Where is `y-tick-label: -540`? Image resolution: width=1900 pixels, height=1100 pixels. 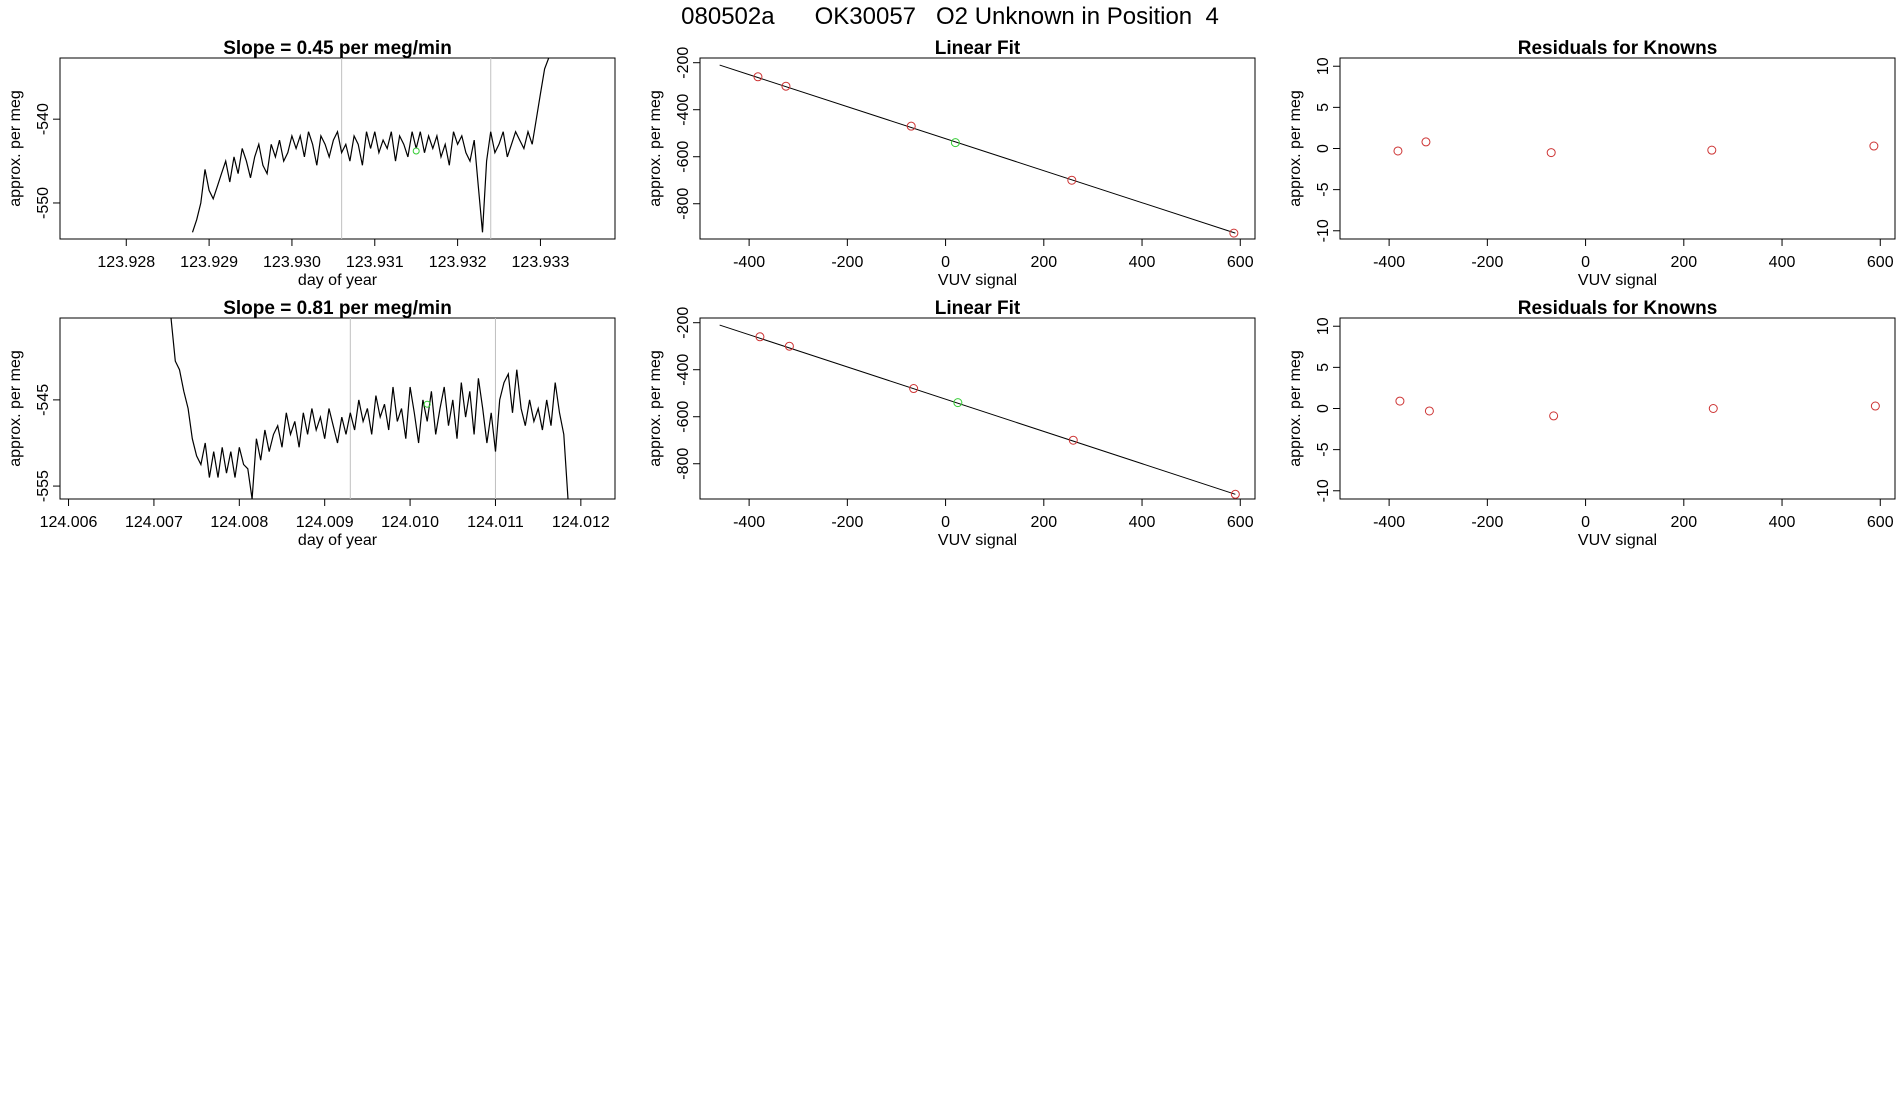
y-tick-label: -540 is located at coordinates (43, 119).